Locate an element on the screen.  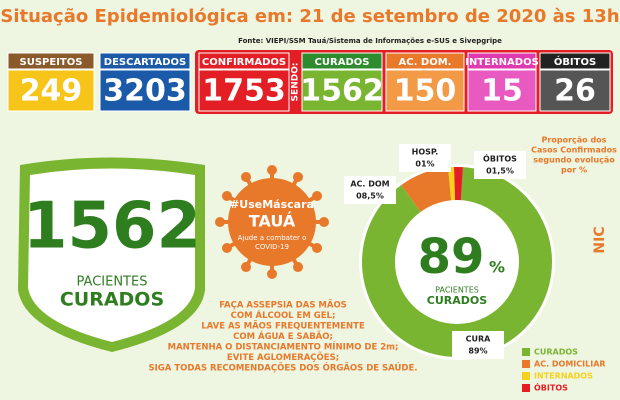
stat-value: 26 is located at coordinates (575, 91).